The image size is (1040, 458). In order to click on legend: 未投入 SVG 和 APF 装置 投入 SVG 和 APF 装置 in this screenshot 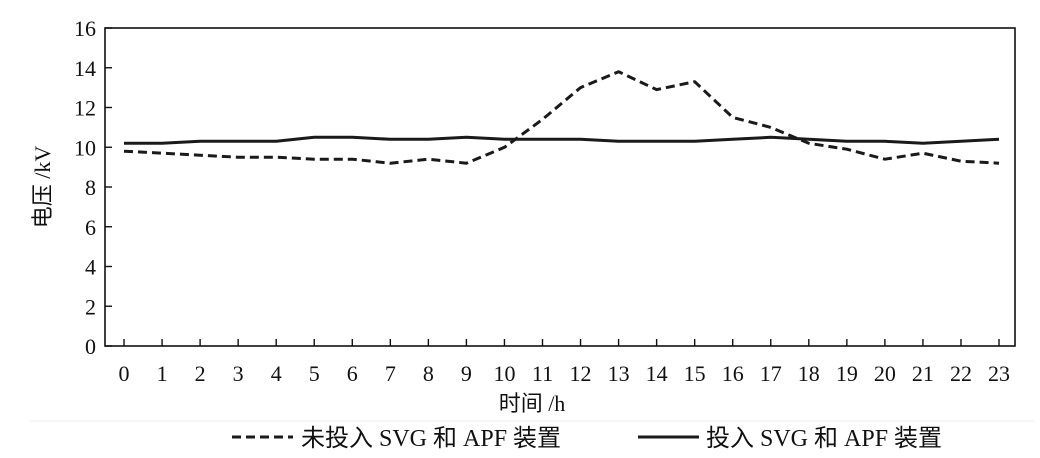, I will do `click(587, 438)`.